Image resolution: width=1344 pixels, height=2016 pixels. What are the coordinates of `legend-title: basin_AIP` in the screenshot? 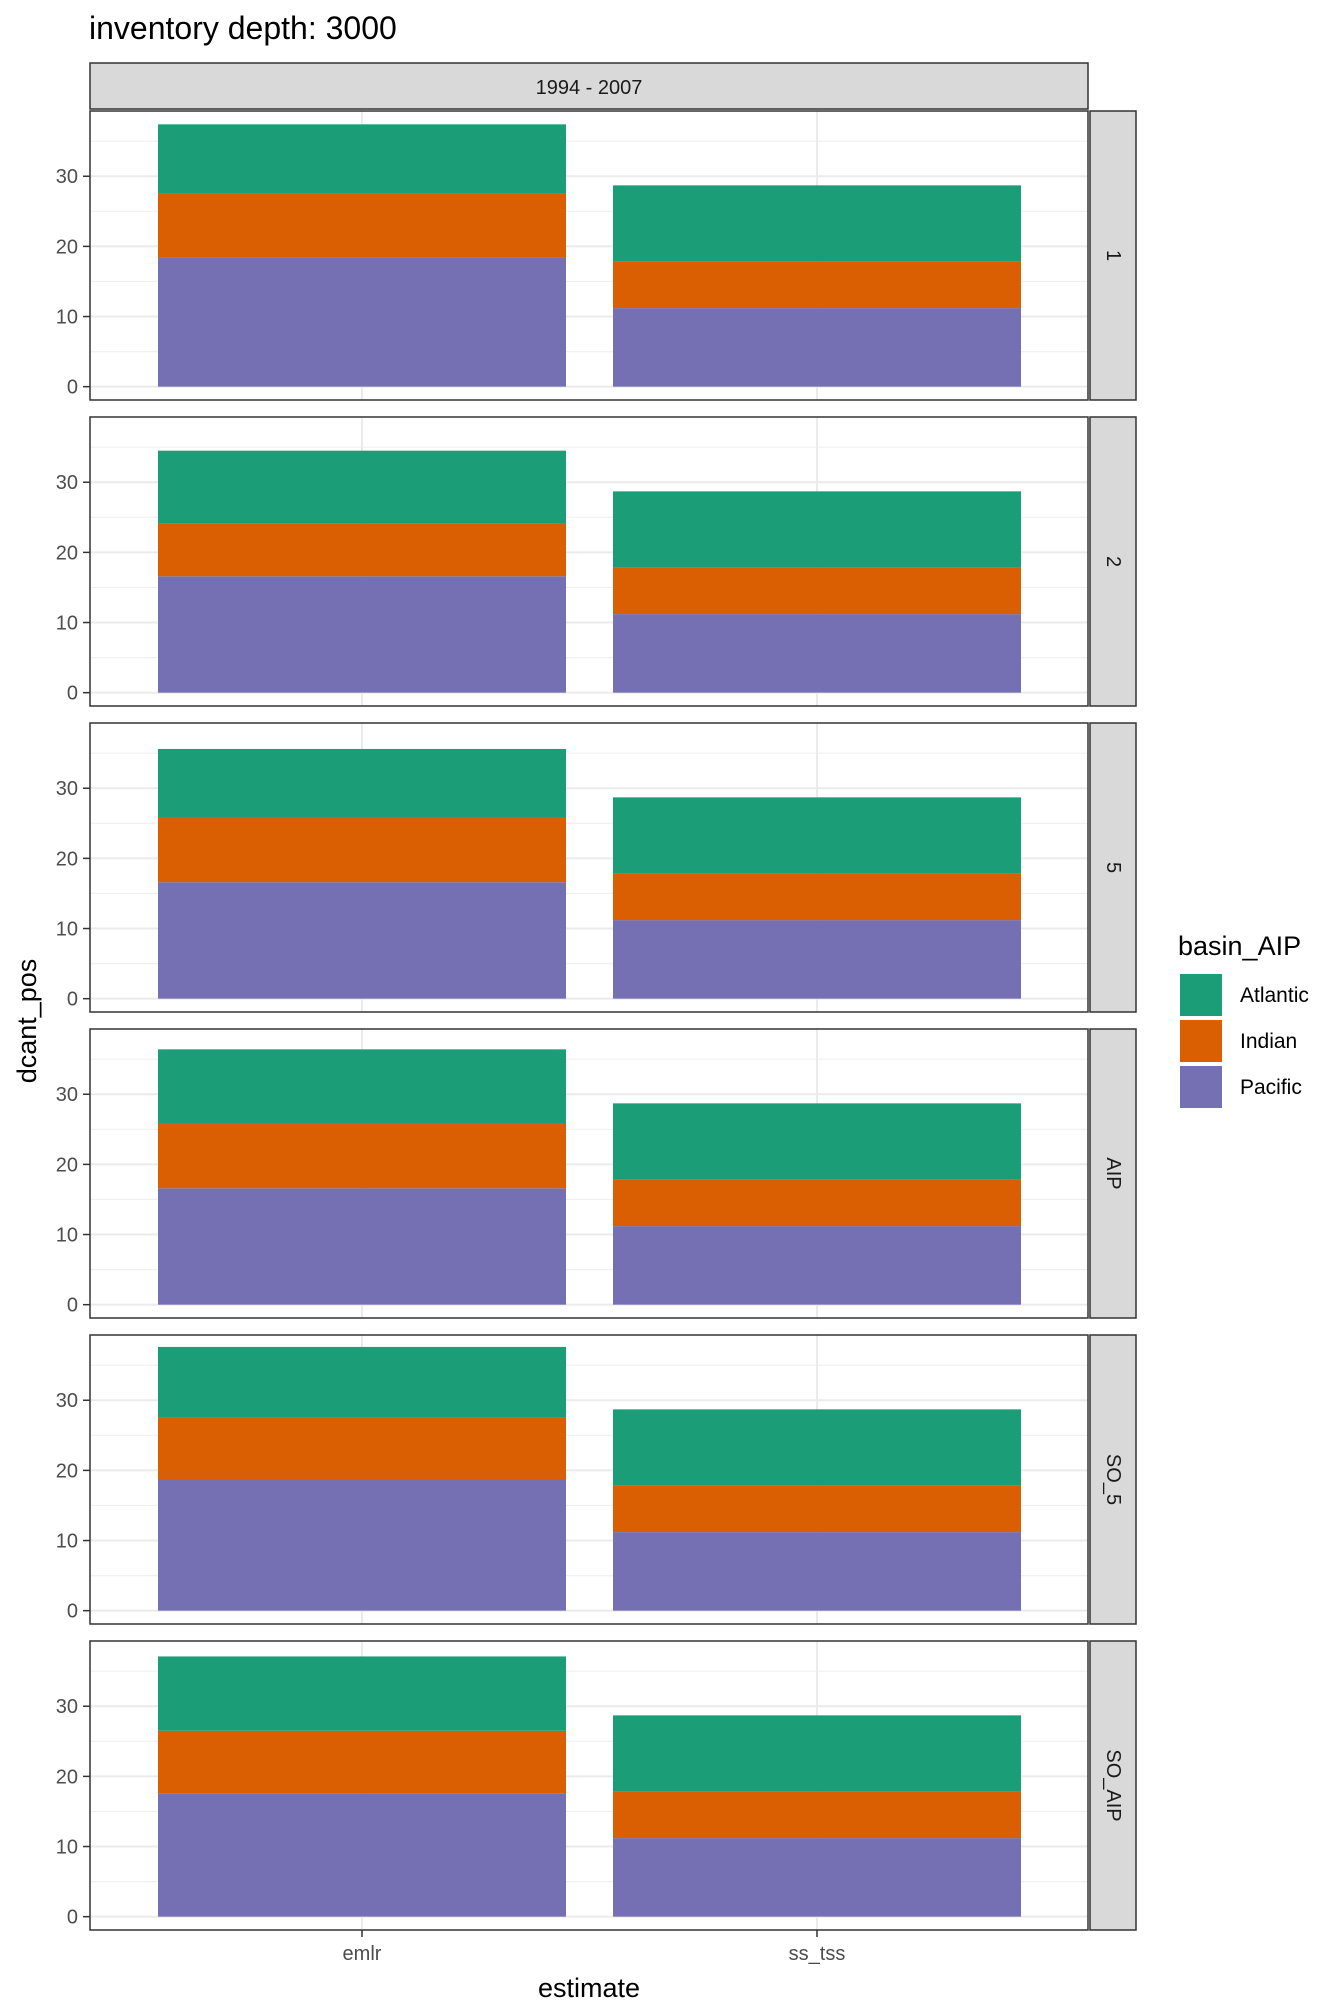 It's located at (1239, 946).